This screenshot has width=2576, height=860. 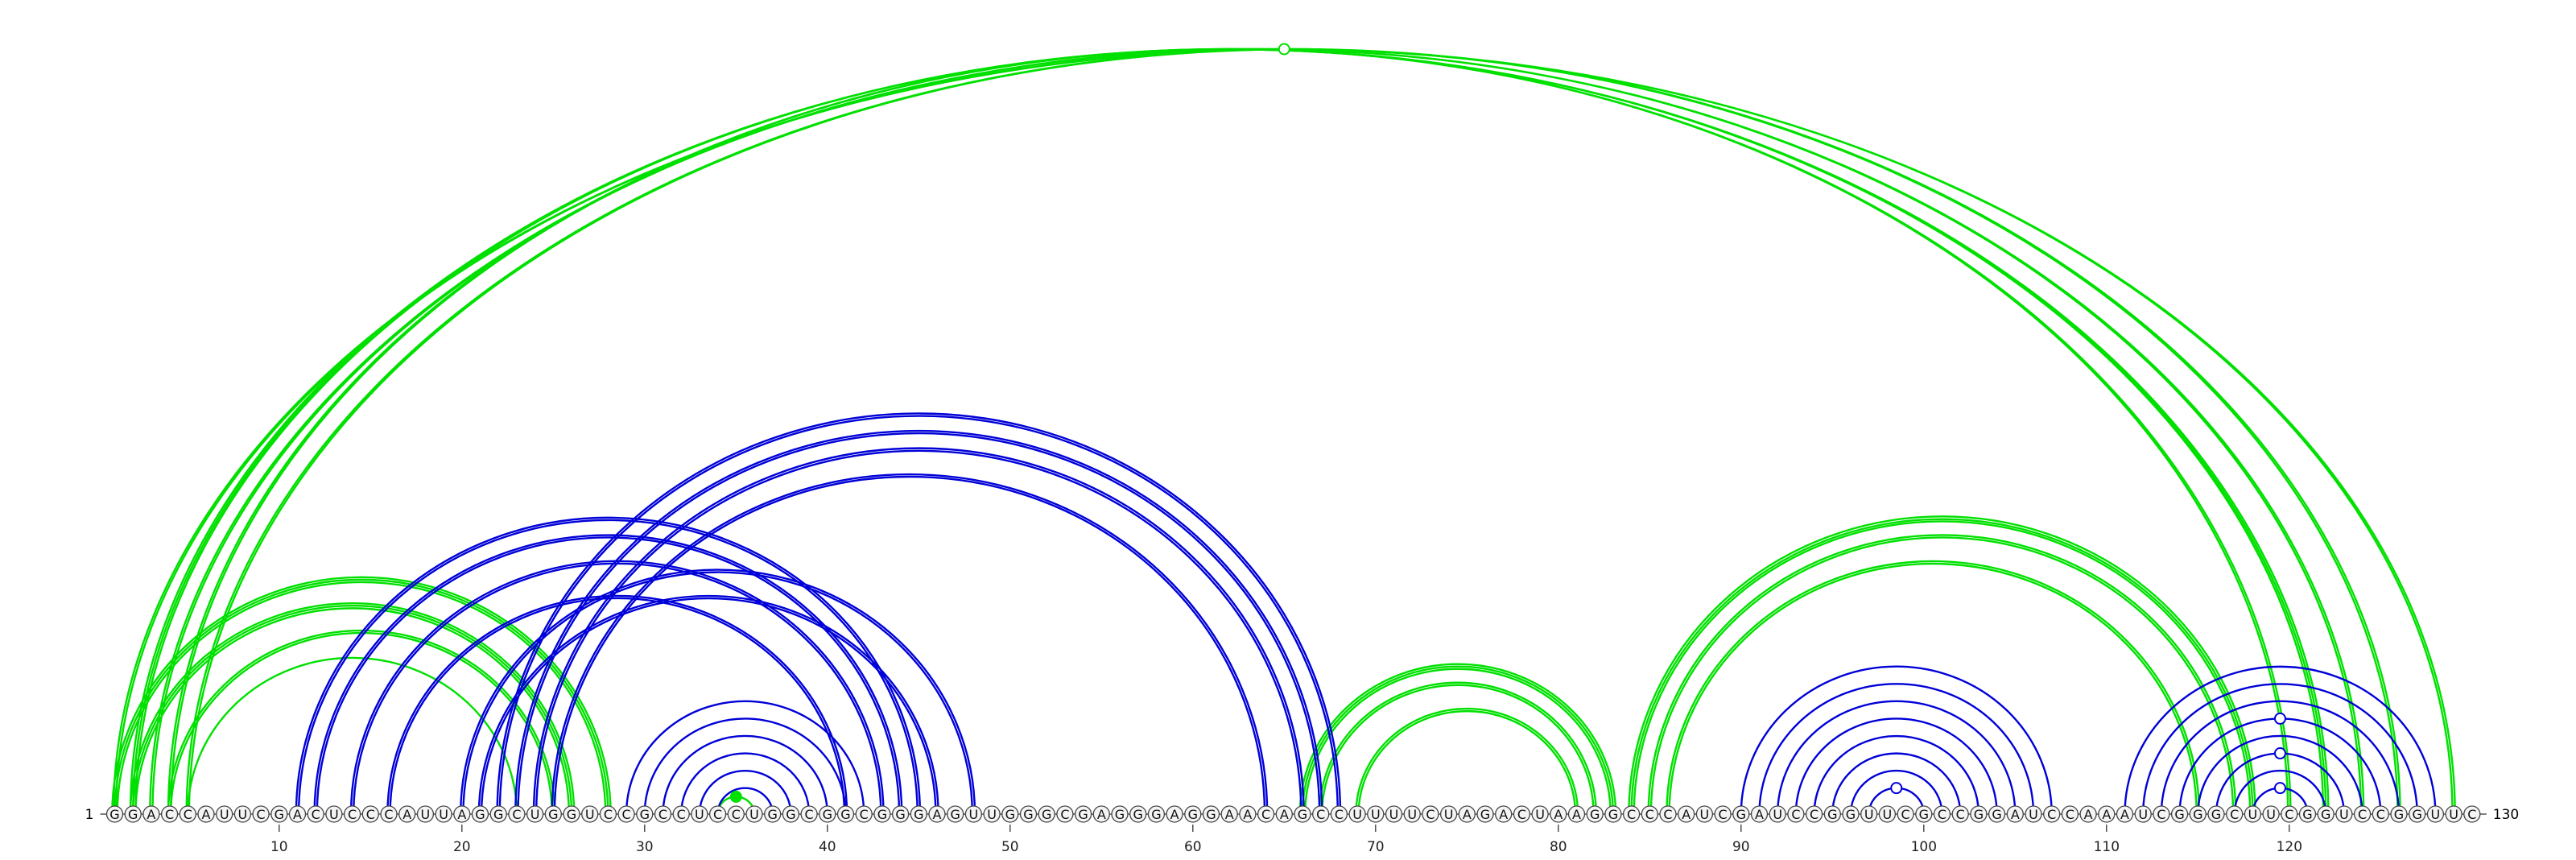 What do you see at coordinates (2289, 814) in the screenshot?
I see `nucleotide-120-circle` at bounding box center [2289, 814].